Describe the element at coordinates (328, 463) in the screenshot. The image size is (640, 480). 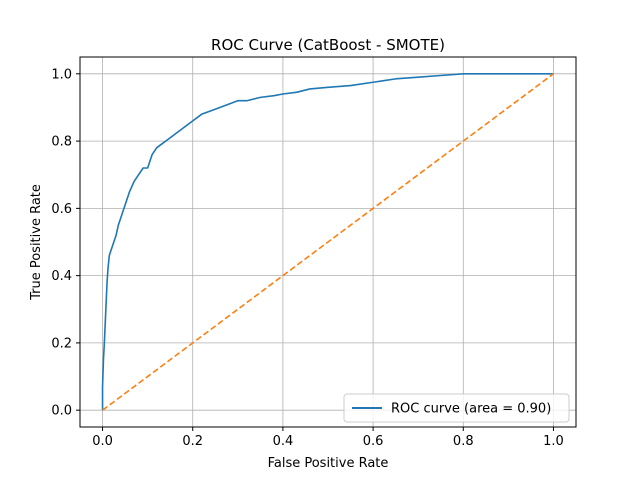
I see `x-axis-label: False Positive Rate` at that location.